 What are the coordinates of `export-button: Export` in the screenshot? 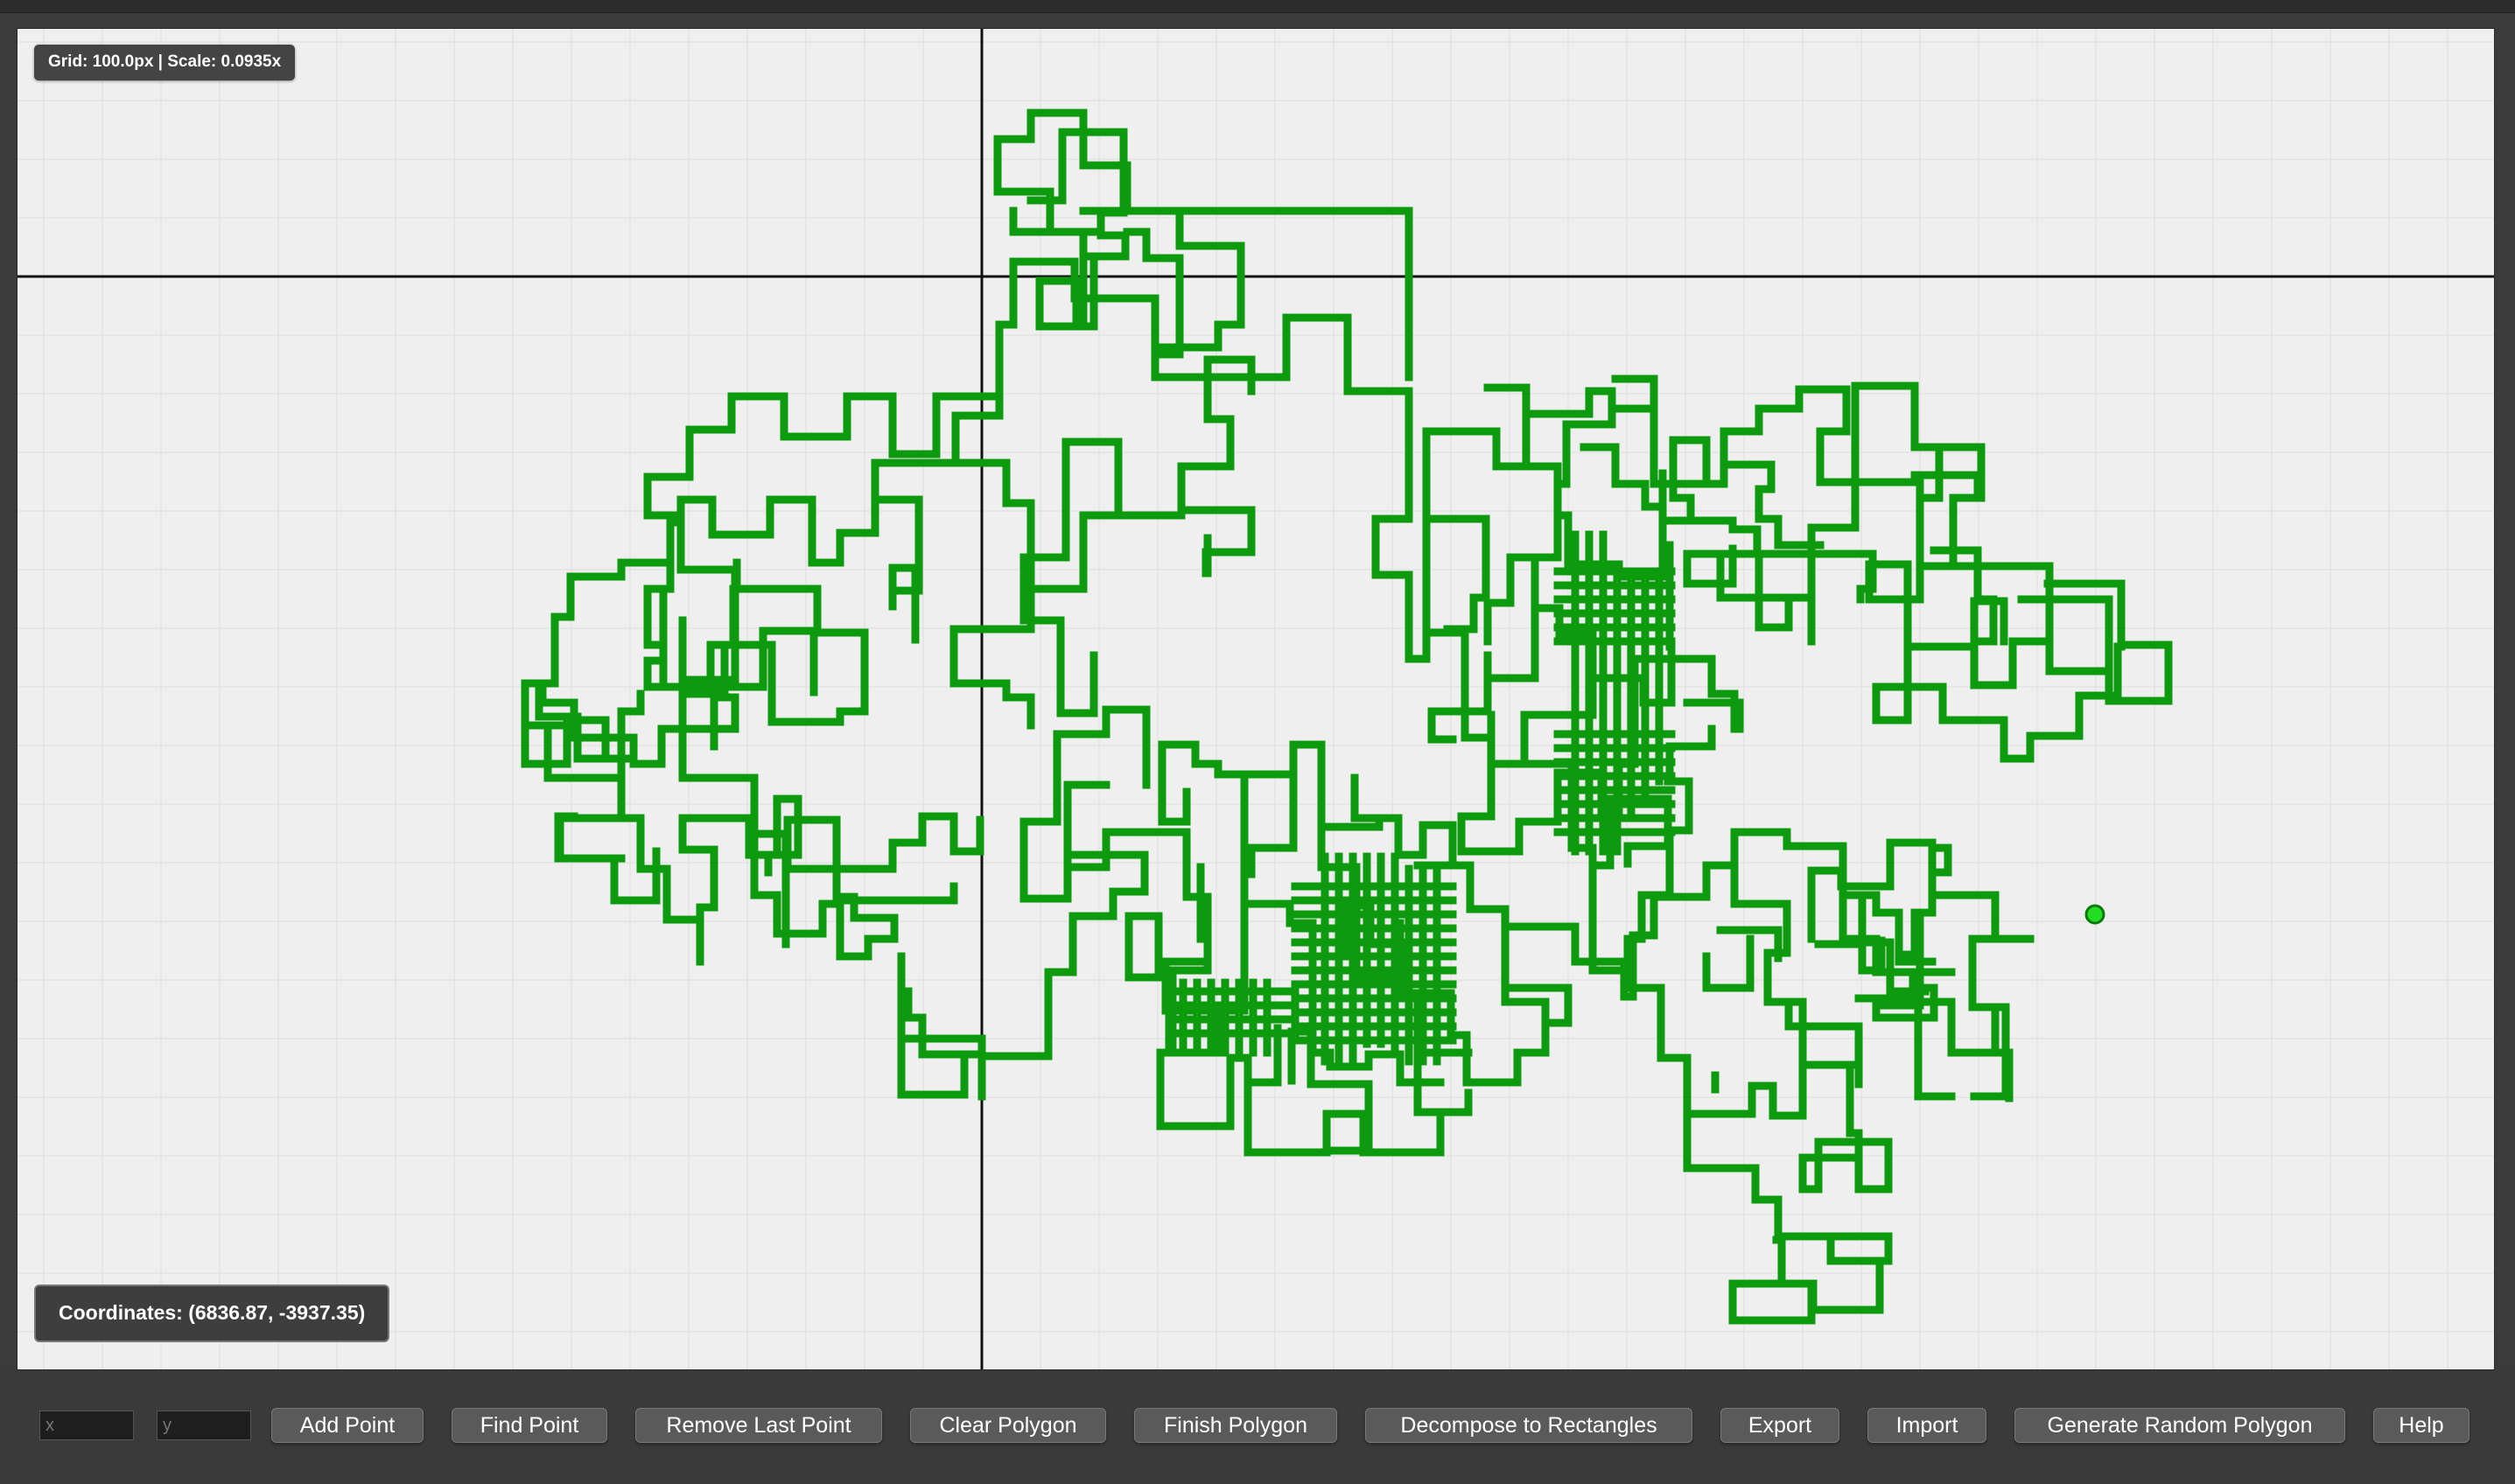 It's located at (1779, 1425).